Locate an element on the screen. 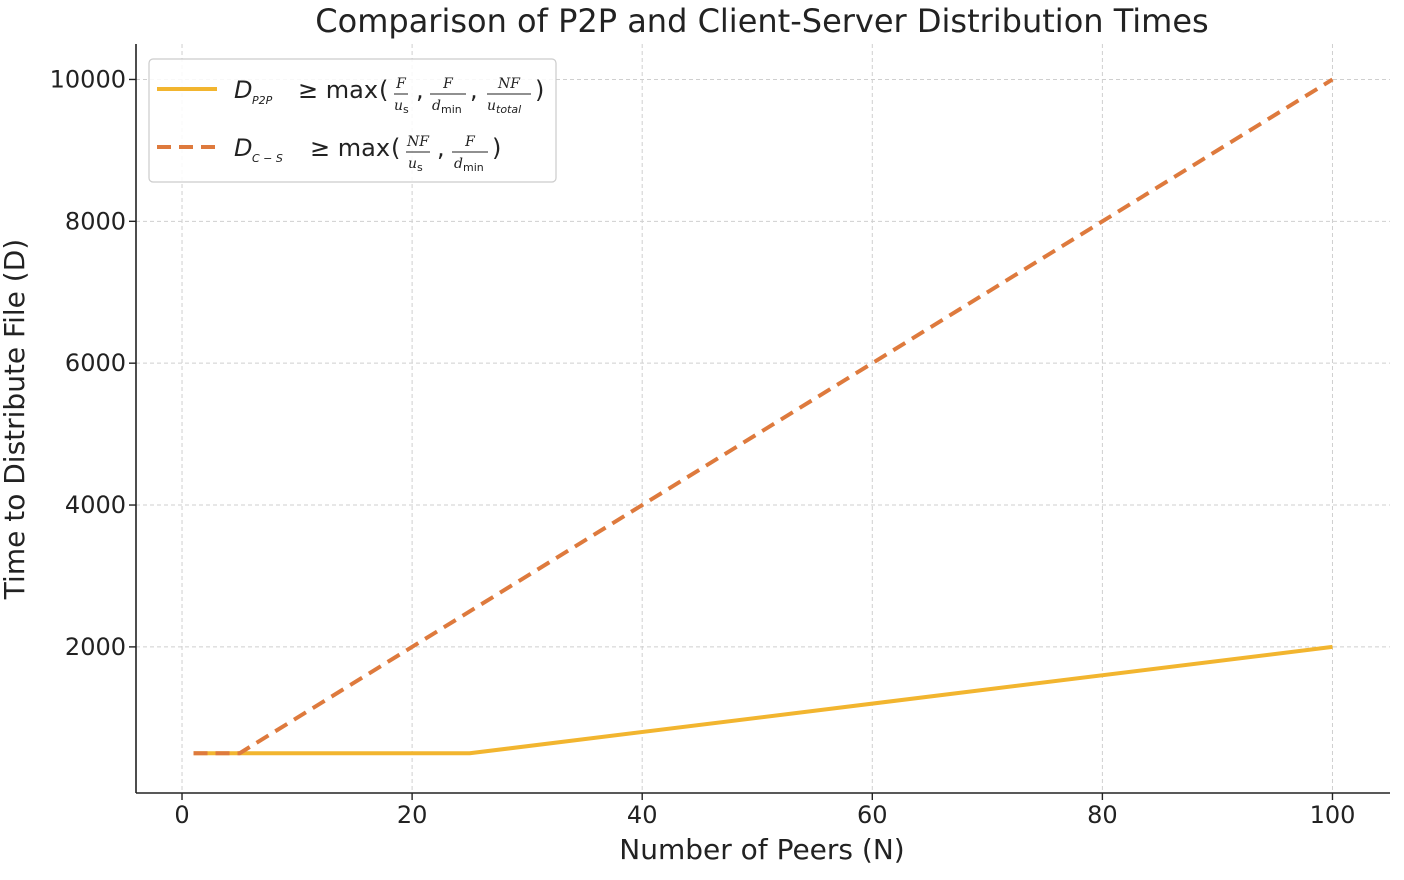  legend-text-open-paren: ( is located at coordinates (383, 90).